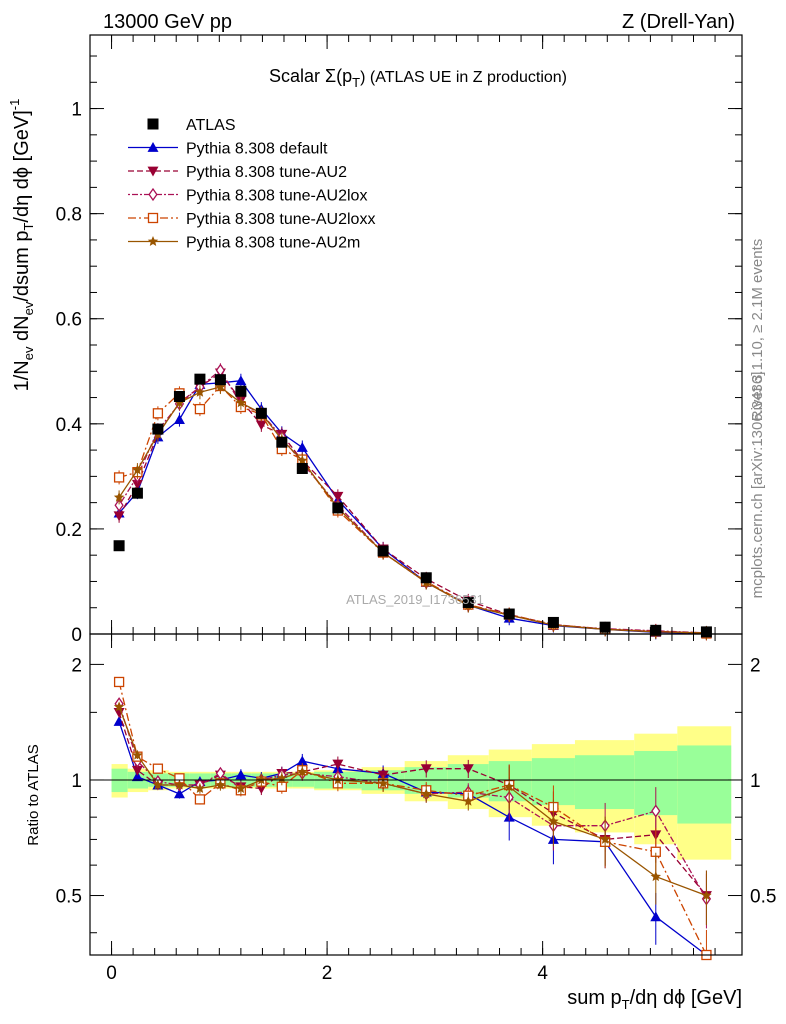 Image resolution: width=786 pixels, height=1024 pixels. I want to click on y-axis-label: 1/Nev dNev/dsum pT/dη dϕ [GeV]-1, so click(21, 245).